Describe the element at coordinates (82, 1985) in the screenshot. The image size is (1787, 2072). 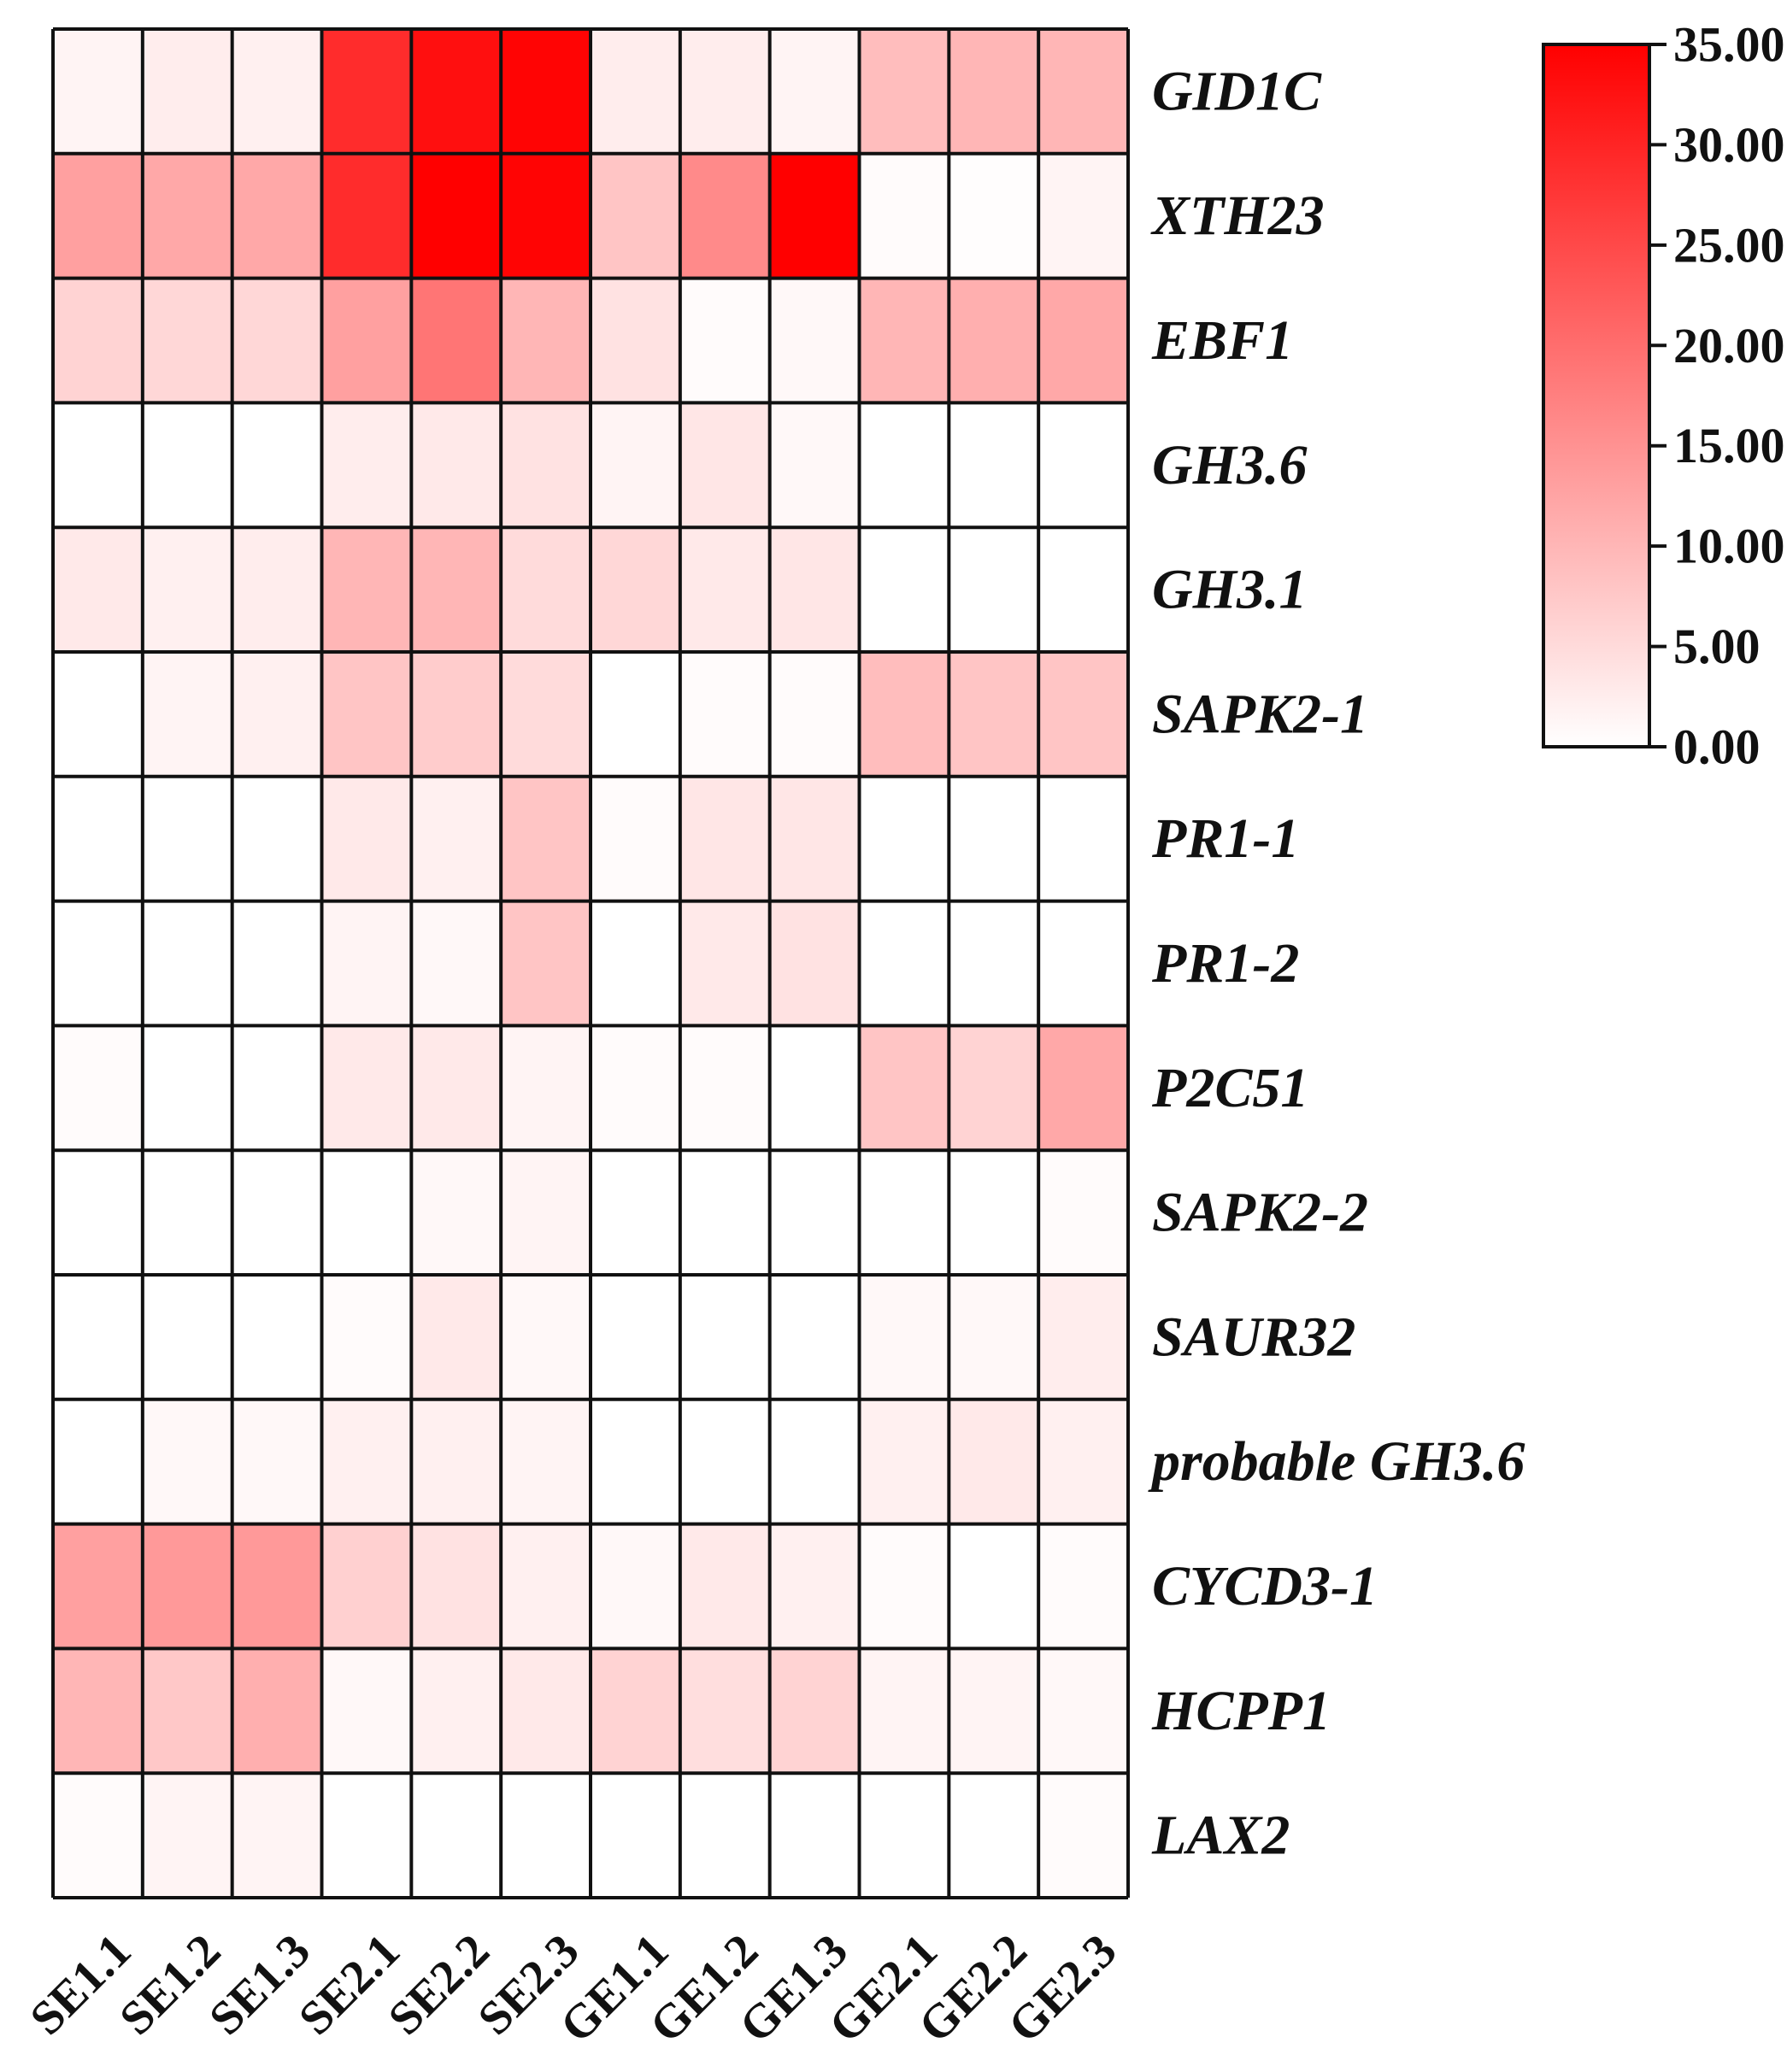
I see `sample-label: SE1.1` at that location.